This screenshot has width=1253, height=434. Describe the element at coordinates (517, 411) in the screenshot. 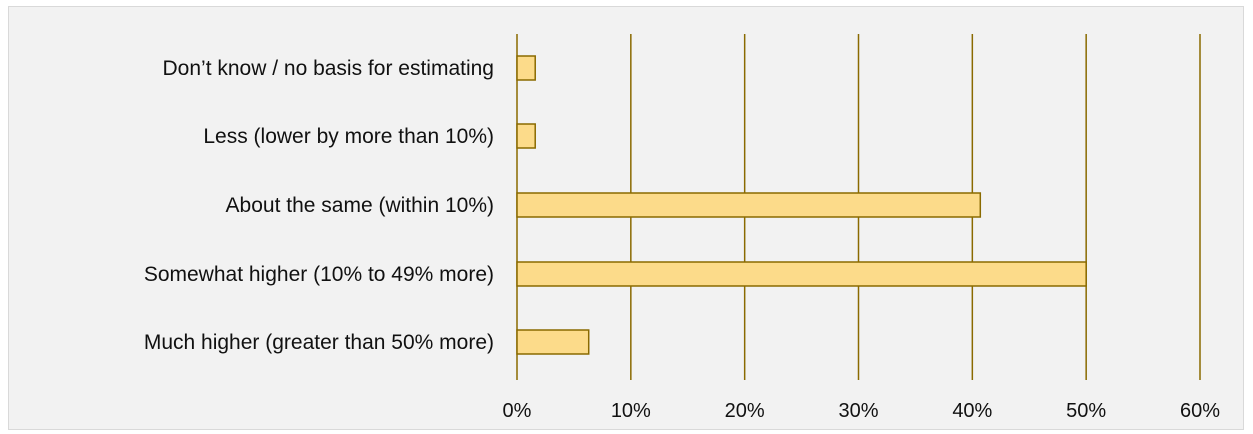

I see `x-tick-label: 0%` at that location.